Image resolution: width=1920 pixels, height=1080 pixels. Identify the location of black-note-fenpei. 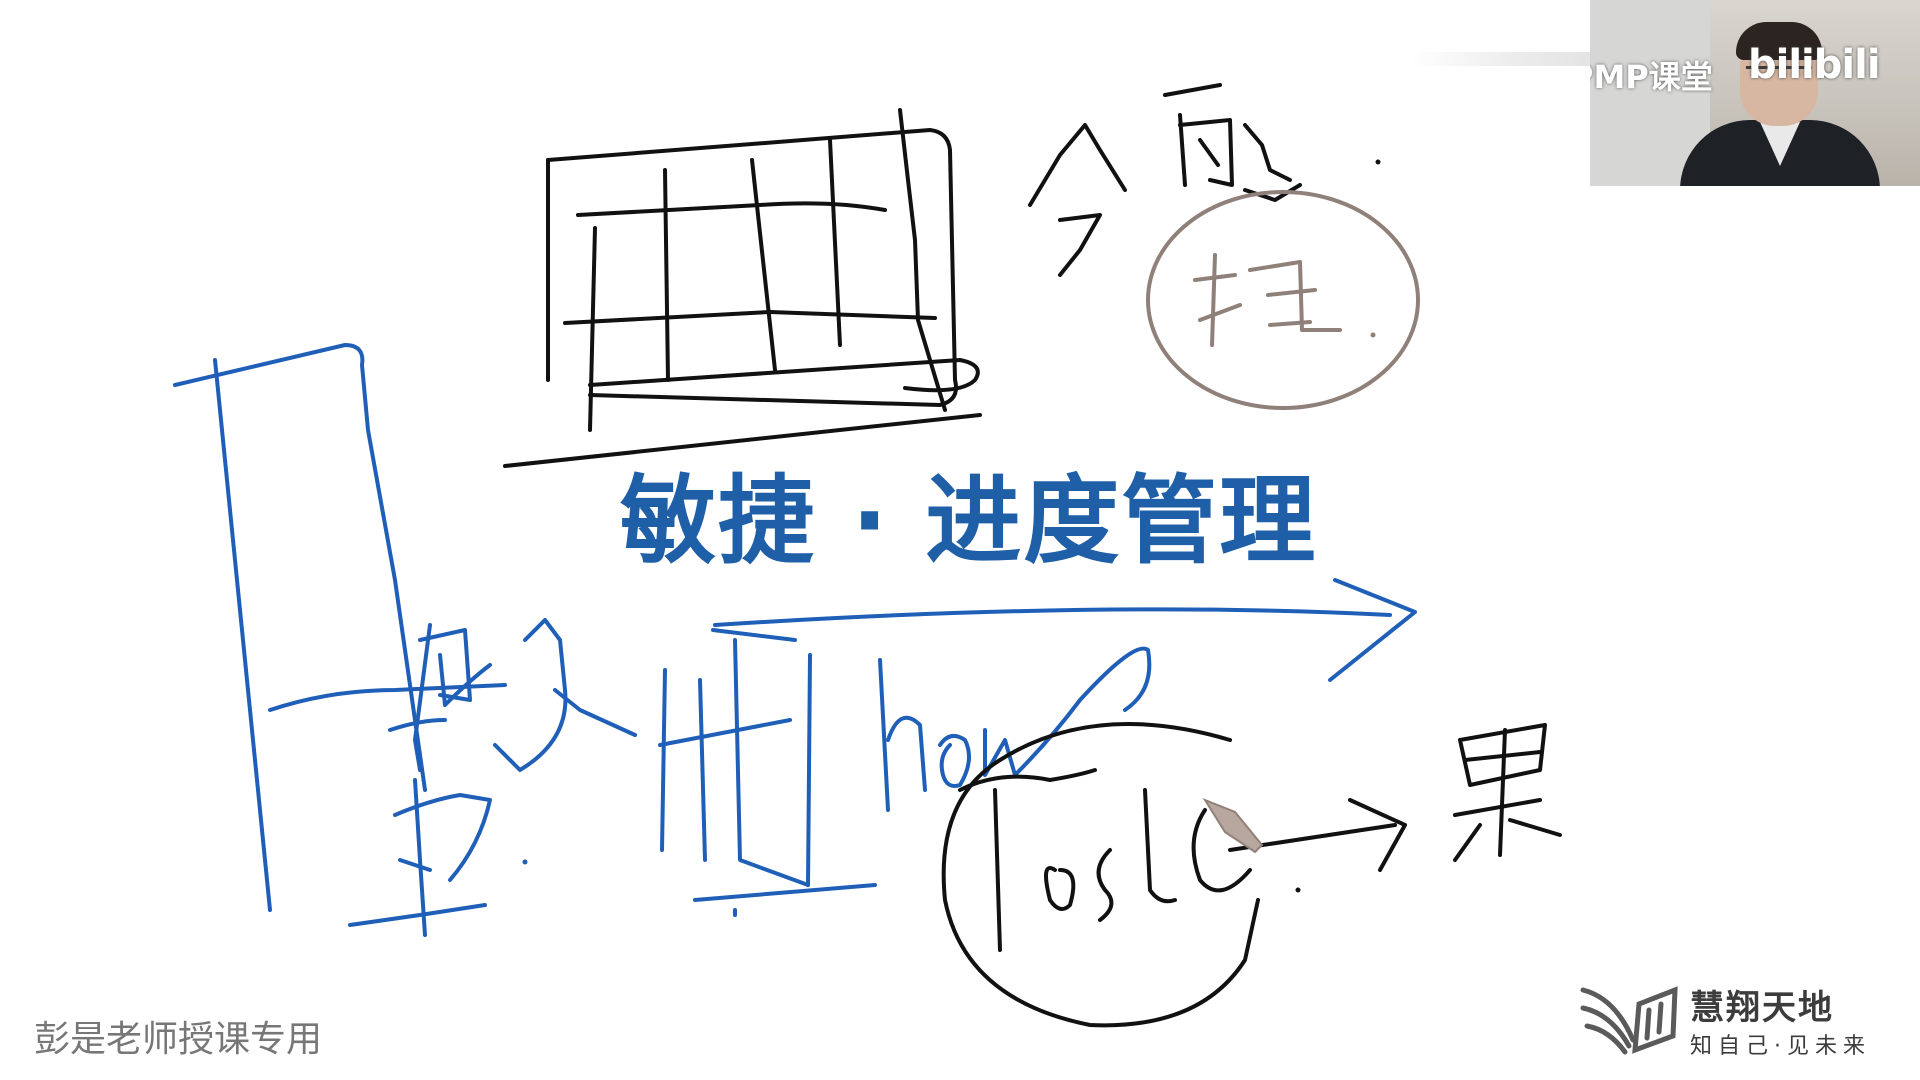
(1204, 180).